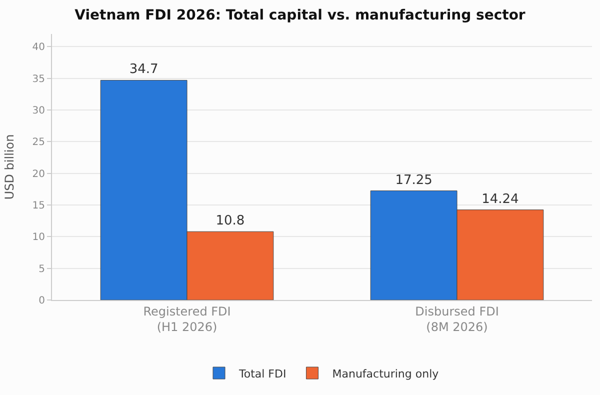  Describe the element at coordinates (38, 174) in the screenshot. I see `y-tick-label: 20` at that location.